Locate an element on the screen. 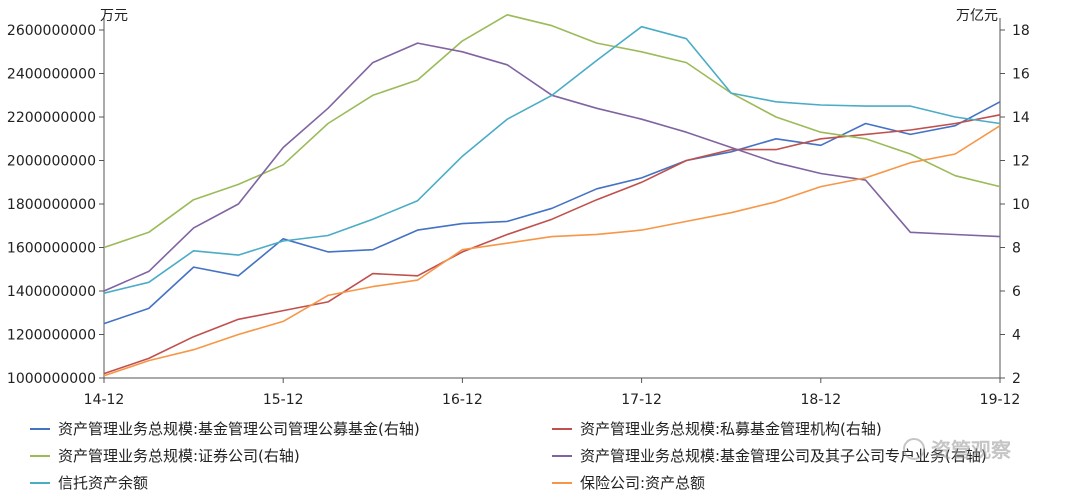 This screenshot has width=1080, height=500. x-tick-label: 14-12 is located at coordinates (104, 400).